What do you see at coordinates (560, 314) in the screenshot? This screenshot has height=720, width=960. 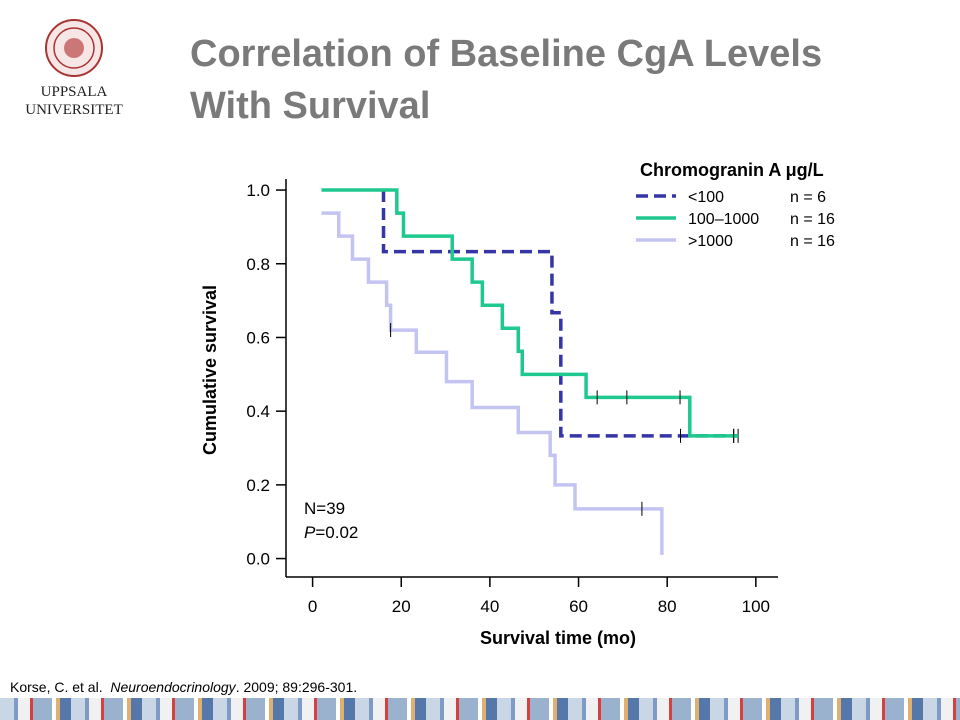 I see `survival-curve` at bounding box center [560, 314].